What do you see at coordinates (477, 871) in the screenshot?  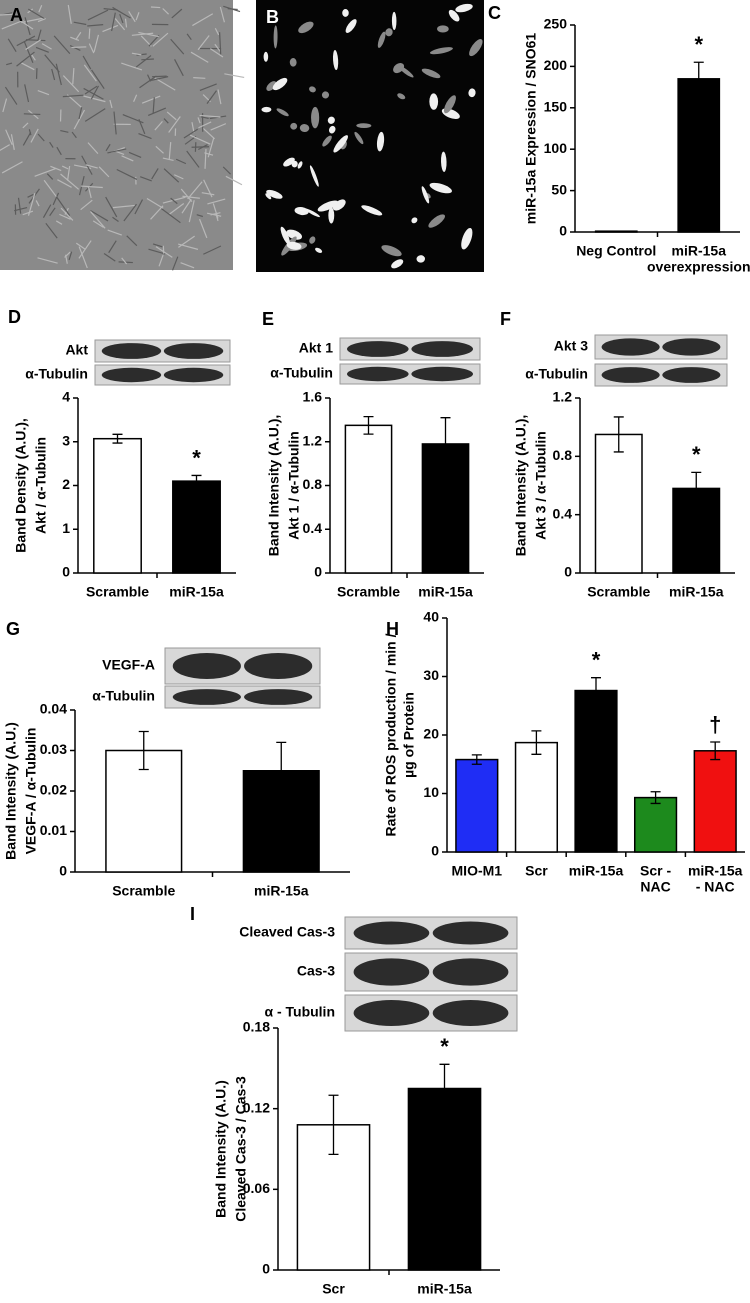 I see `x-tick-label: MIO-M1` at bounding box center [477, 871].